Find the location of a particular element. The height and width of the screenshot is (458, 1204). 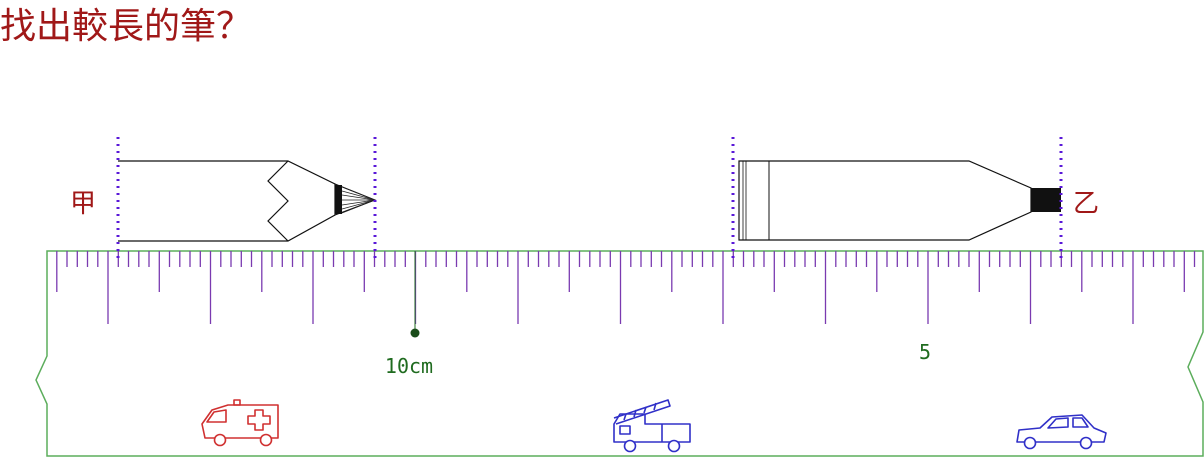

pen-label-yi: 乙 is located at coordinates (1086, 204).